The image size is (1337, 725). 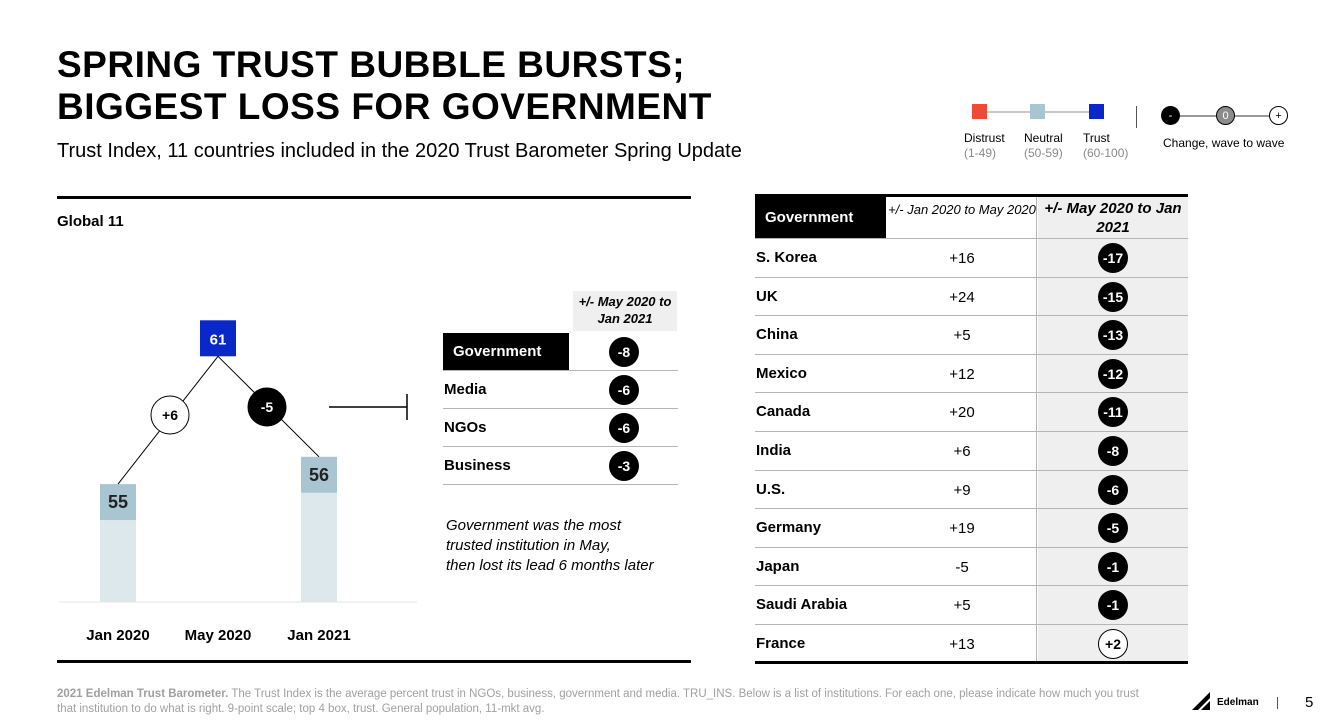 I want to click on country-table-header-rule, so click(x=971, y=238).